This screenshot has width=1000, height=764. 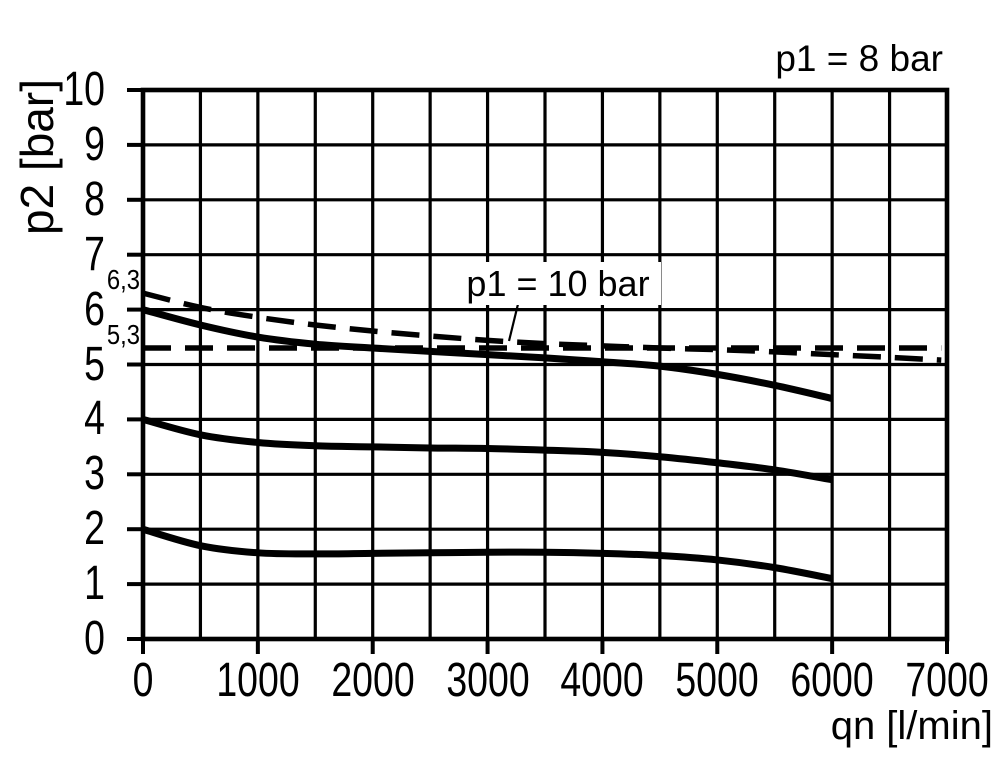 I want to click on y-tick-label: 1, so click(x=94, y=584).